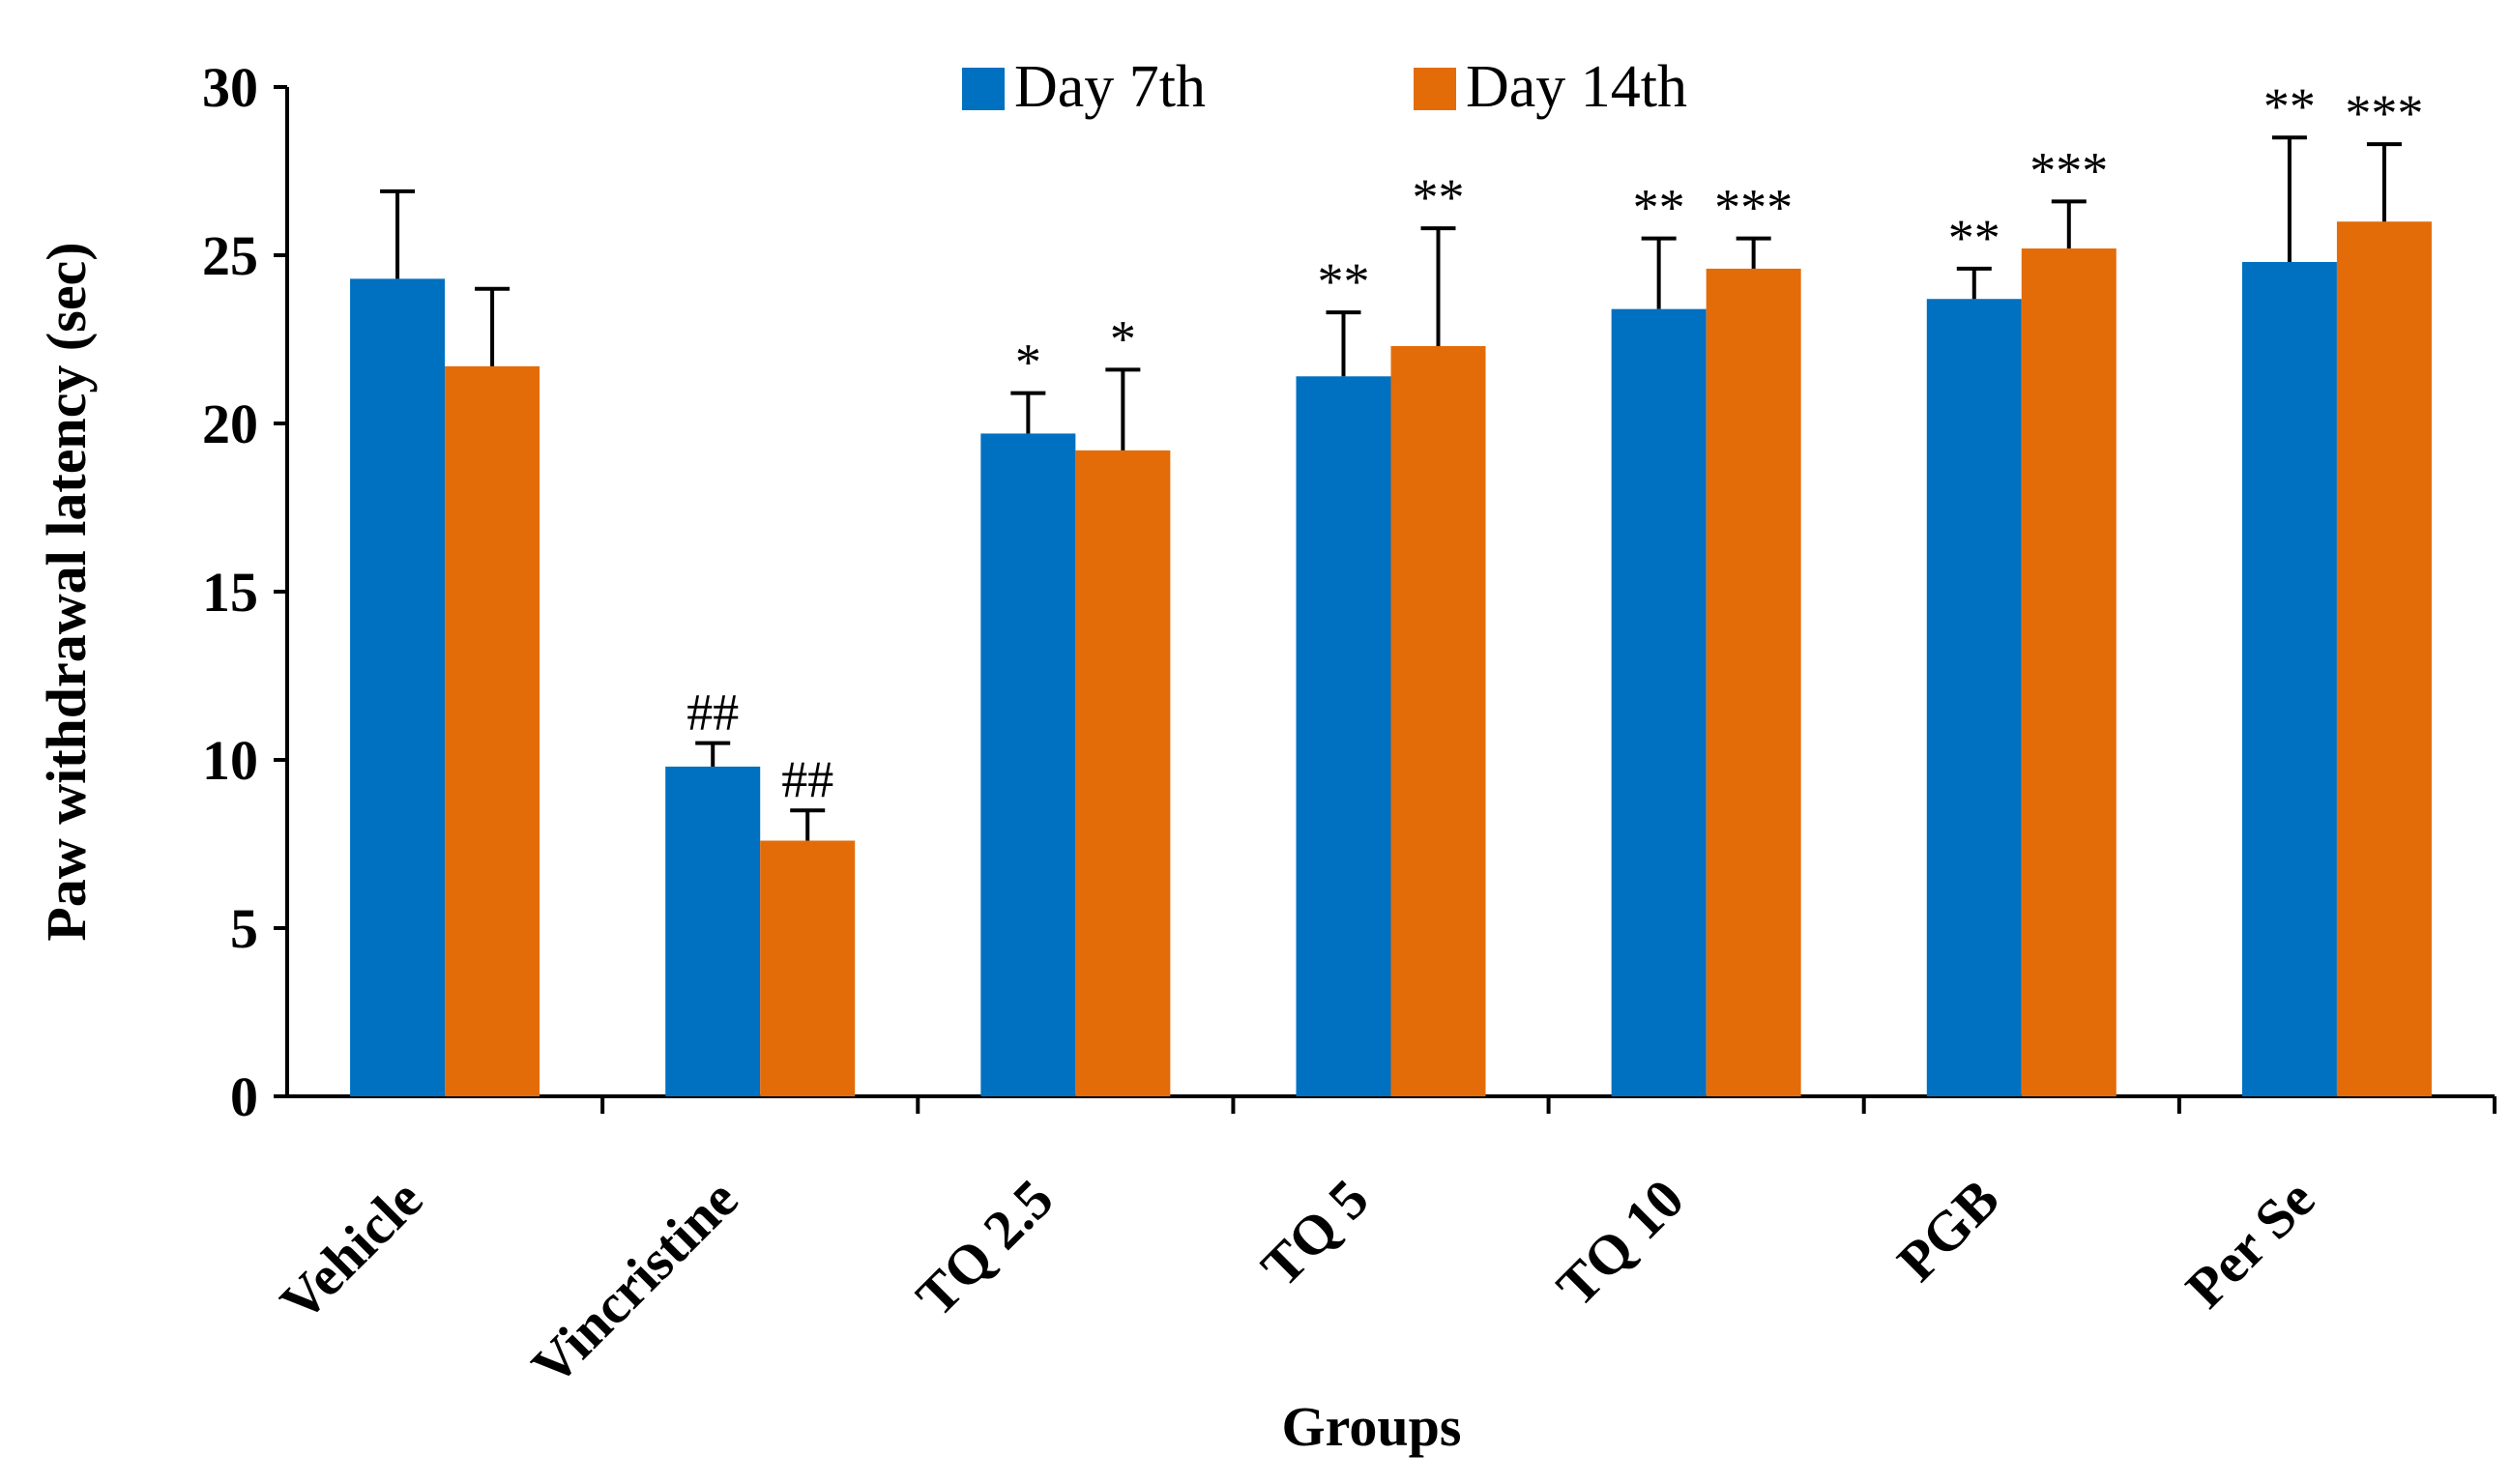 The height and width of the screenshot is (1484, 2511). I want to click on legend-label: Day 14th, so click(1577, 87).